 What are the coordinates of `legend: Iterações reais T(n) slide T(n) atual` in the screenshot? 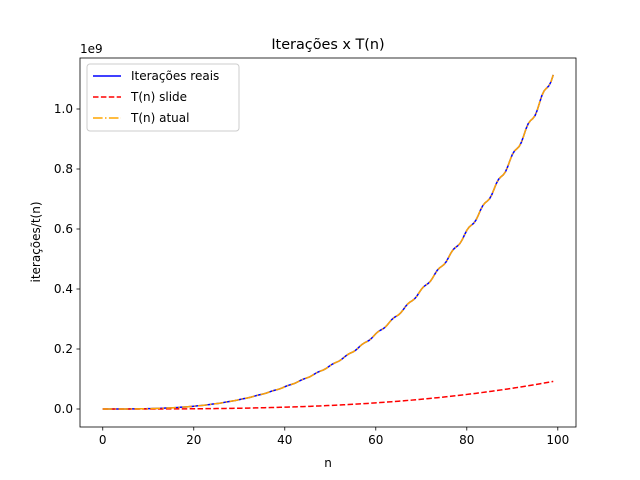 It's located at (163, 97).